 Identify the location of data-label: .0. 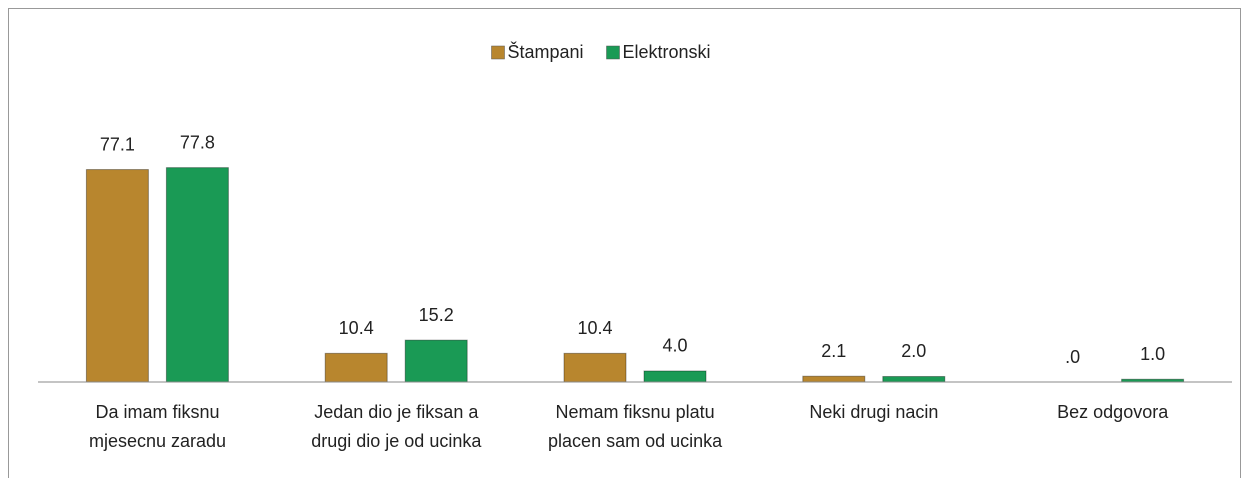
(1072, 357).